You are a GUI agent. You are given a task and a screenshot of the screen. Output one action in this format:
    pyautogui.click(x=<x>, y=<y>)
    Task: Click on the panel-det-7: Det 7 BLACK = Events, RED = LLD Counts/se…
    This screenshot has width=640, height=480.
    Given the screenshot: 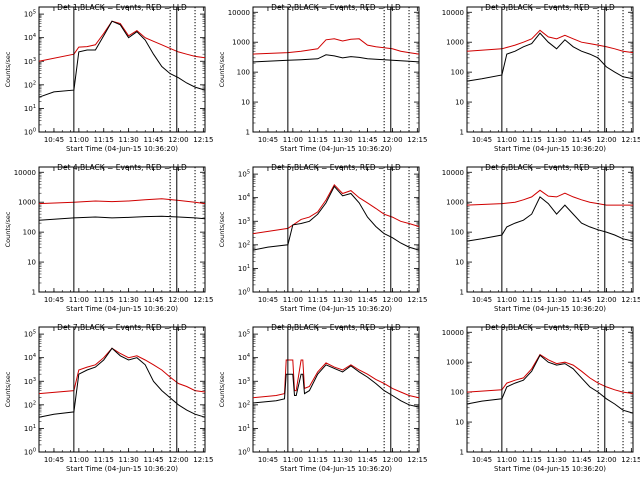 What is the action you would take?
    pyautogui.click(x=108, y=398)
    